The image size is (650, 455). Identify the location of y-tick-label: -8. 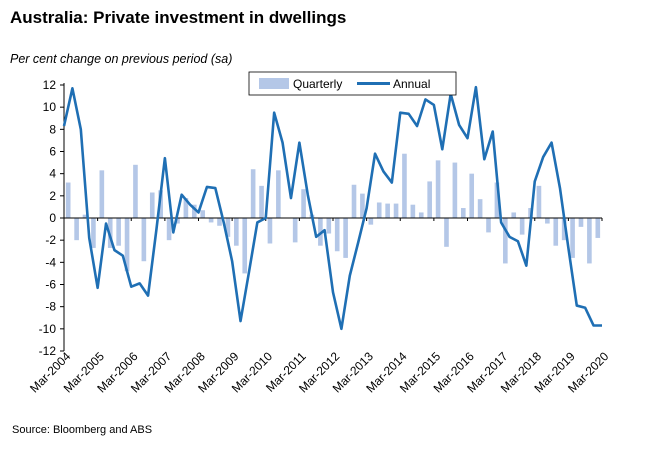
(50, 307).